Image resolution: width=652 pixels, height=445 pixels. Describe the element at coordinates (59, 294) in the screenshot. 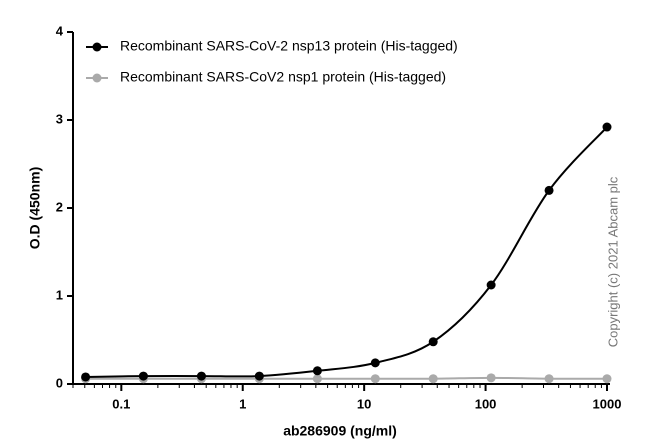

I see `y-tick-label: 1` at that location.